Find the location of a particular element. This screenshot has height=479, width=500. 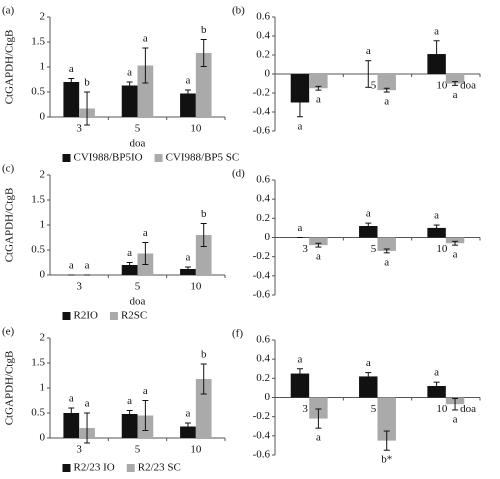

legend-label: R2SC is located at coordinates (134, 316).